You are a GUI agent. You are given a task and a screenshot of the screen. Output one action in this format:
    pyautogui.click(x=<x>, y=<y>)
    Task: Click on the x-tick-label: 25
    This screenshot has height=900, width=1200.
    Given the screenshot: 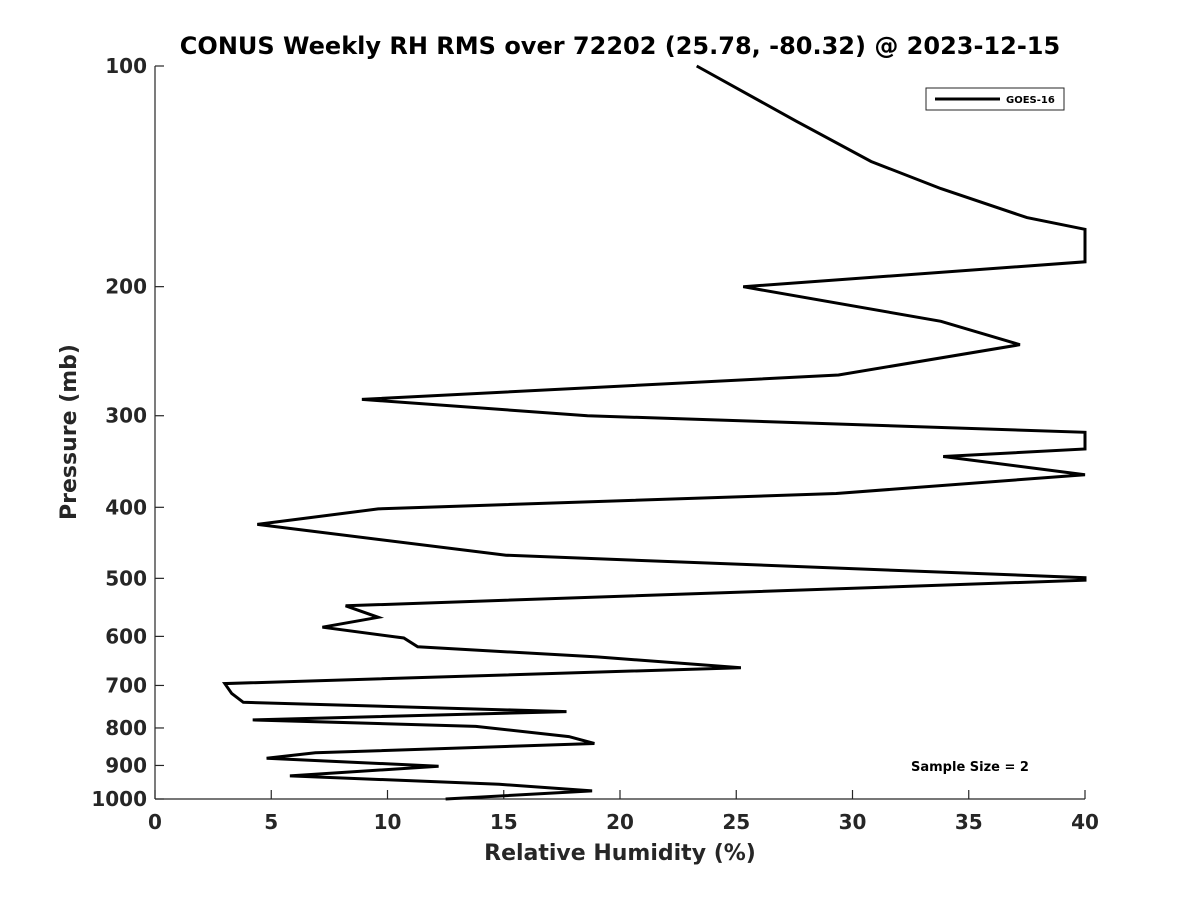 What is the action you would take?
    pyautogui.click(x=736, y=822)
    